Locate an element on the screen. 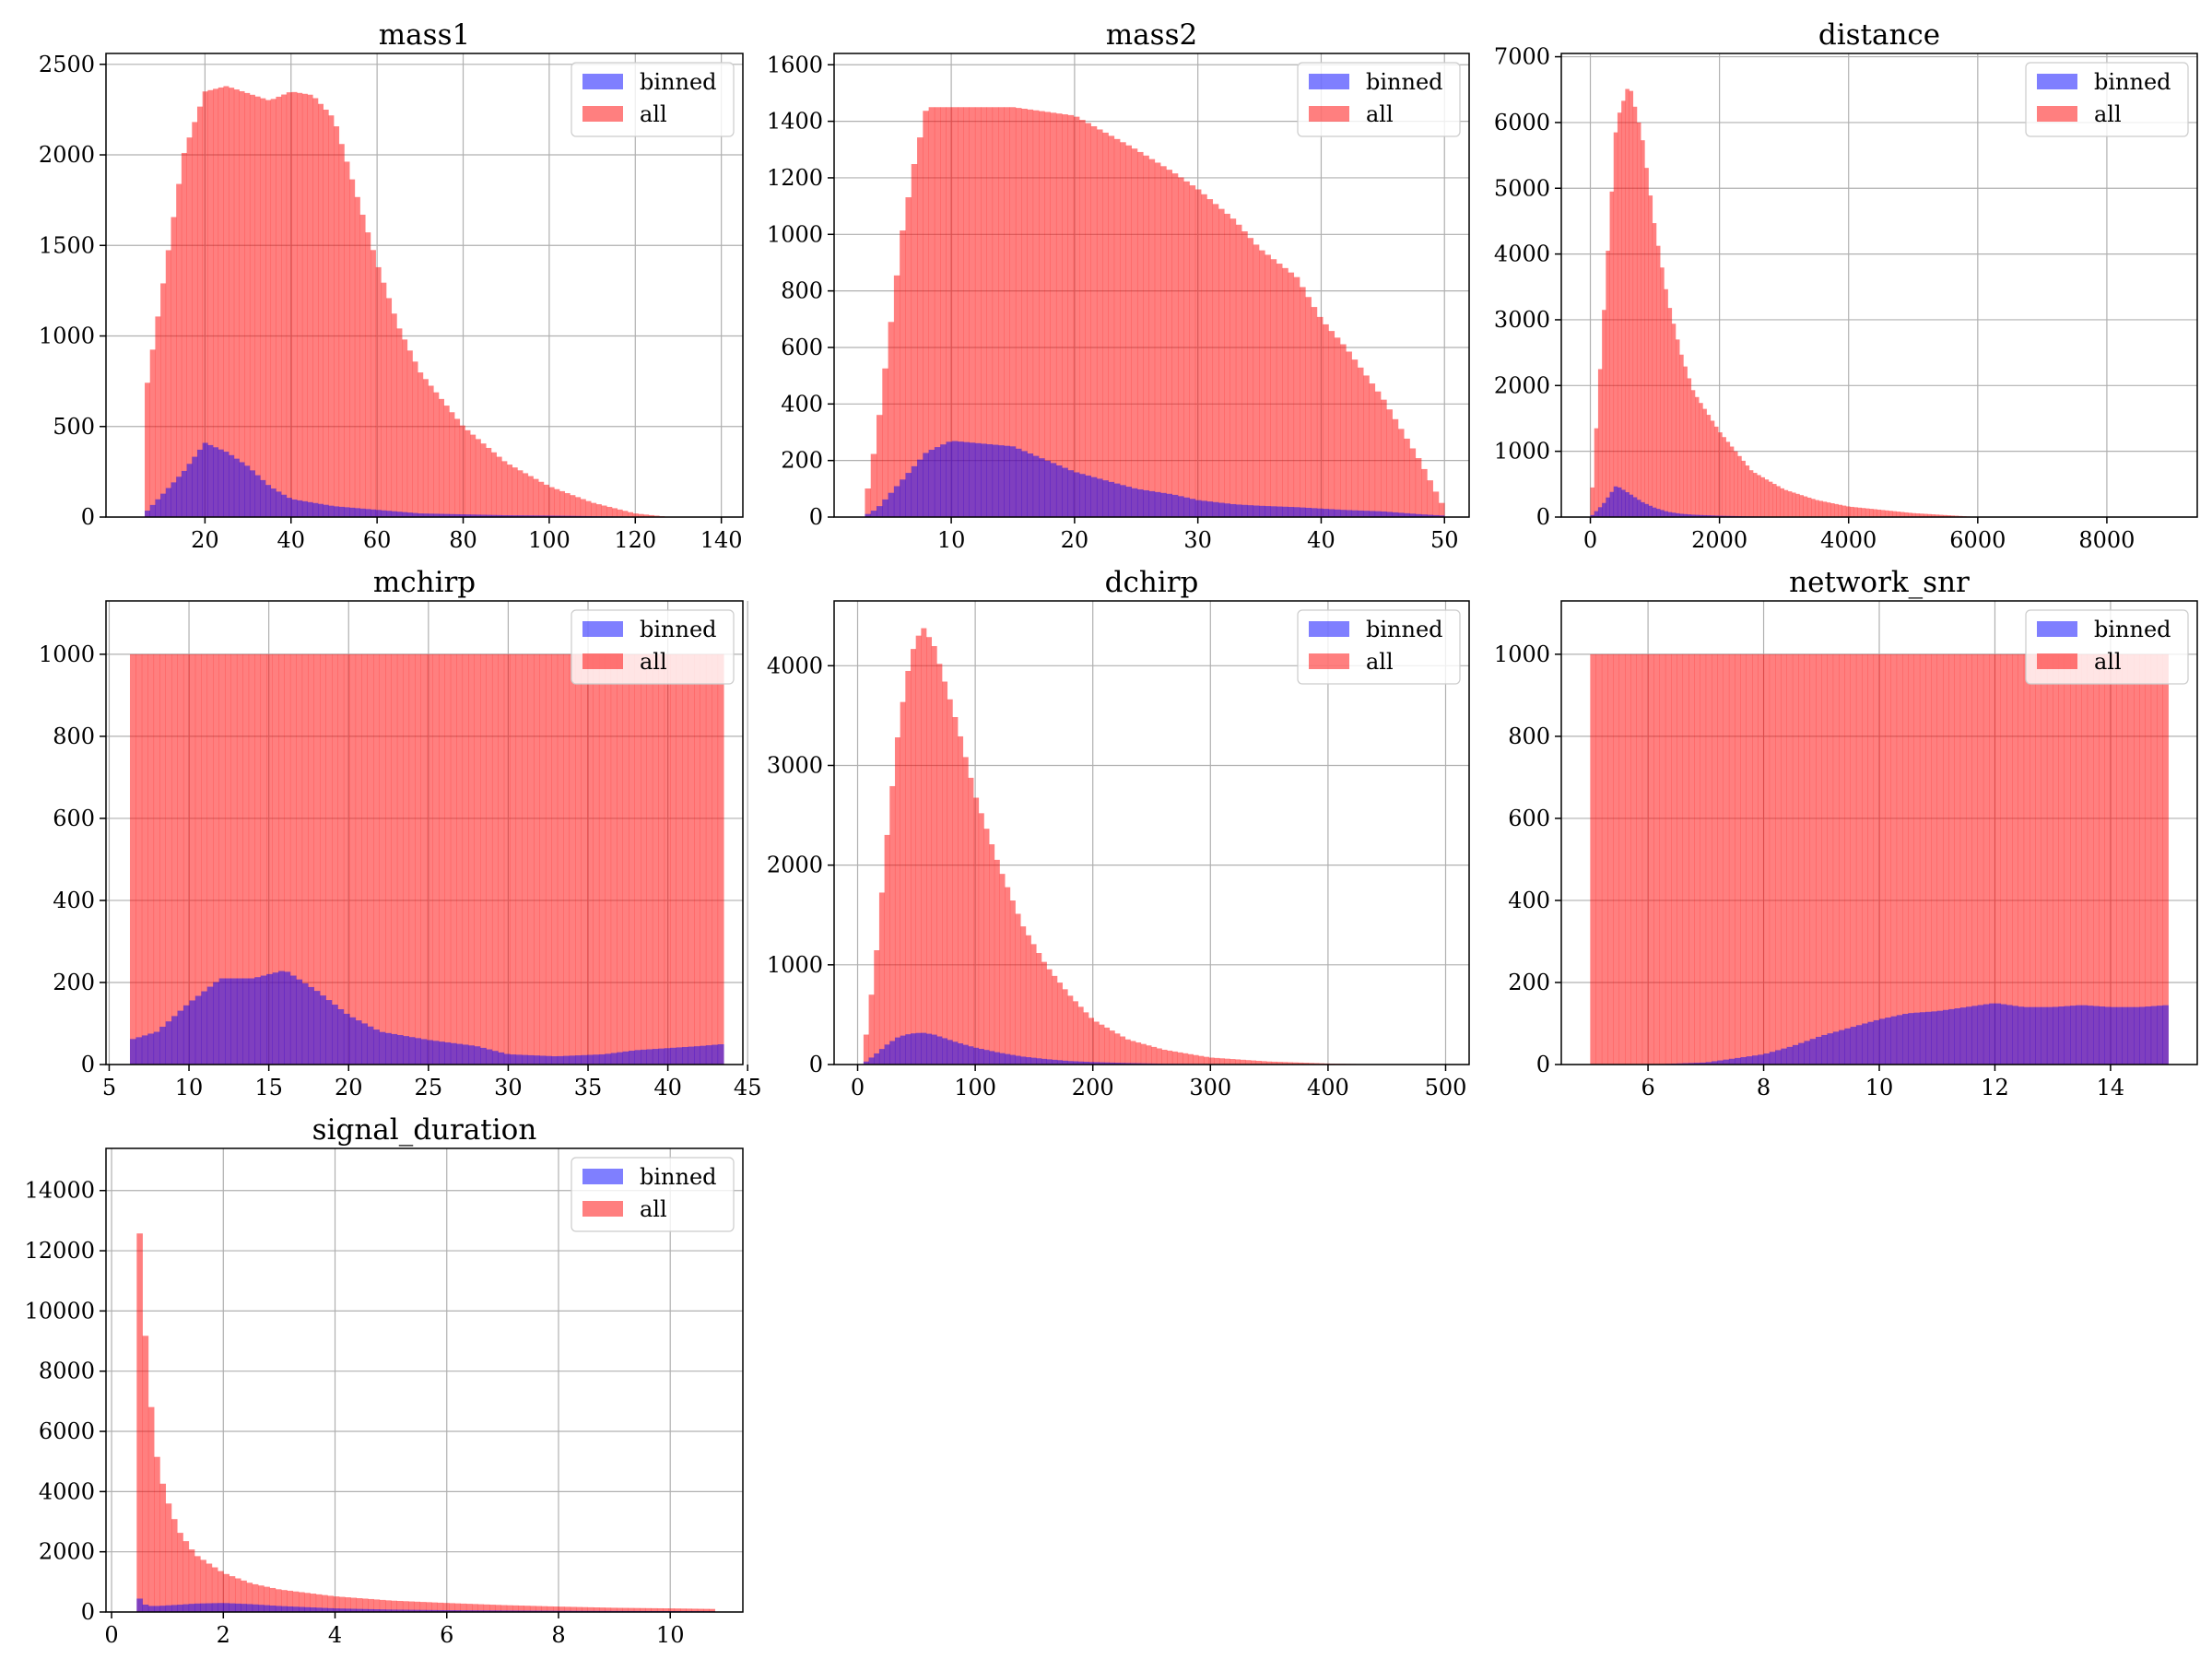 The width and height of the screenshot is (2212, 1659). chart-title: distance is located at coordinates (1879, 35).